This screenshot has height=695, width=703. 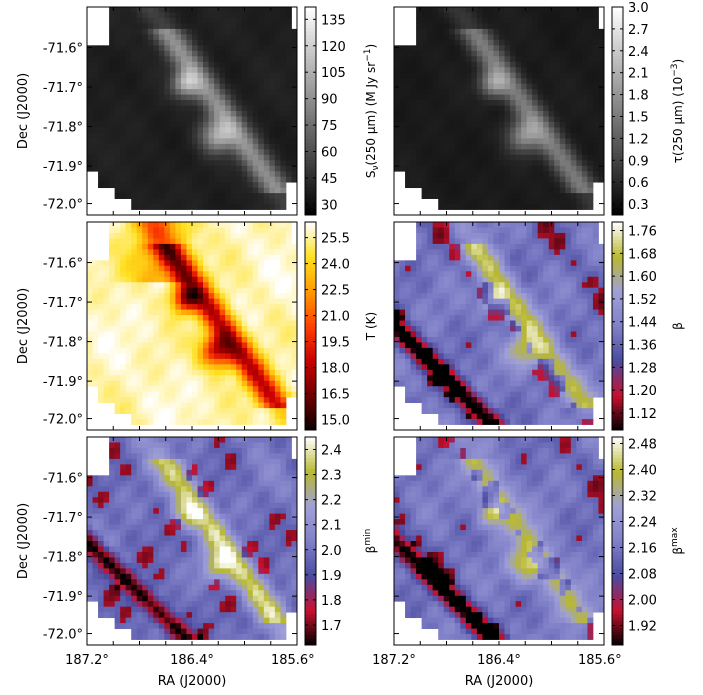 What do you see at coordinates (23, 111) in the screenshot?
I see `y-axis-label: Dec (J2000)` at bounding box center [23, 111].